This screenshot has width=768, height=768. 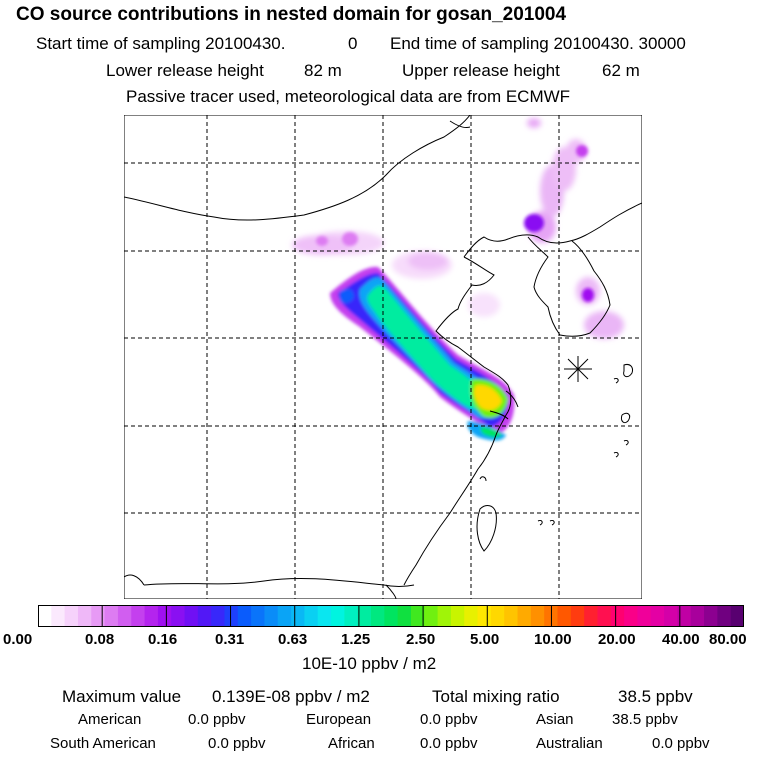 I want to click on colorbar-label: 0.16, so click(x=163, y=639).